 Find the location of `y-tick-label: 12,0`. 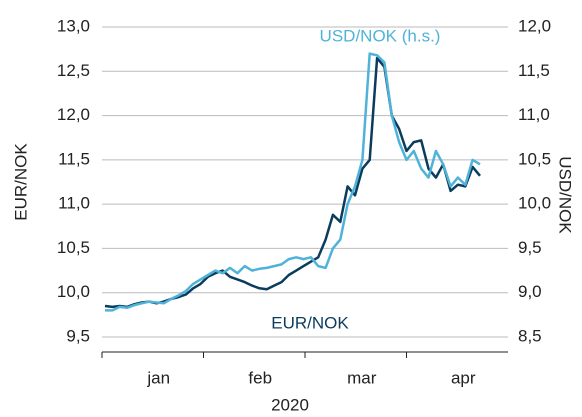

y-tick-label: 12,0 is located at coordinates (73, 114).